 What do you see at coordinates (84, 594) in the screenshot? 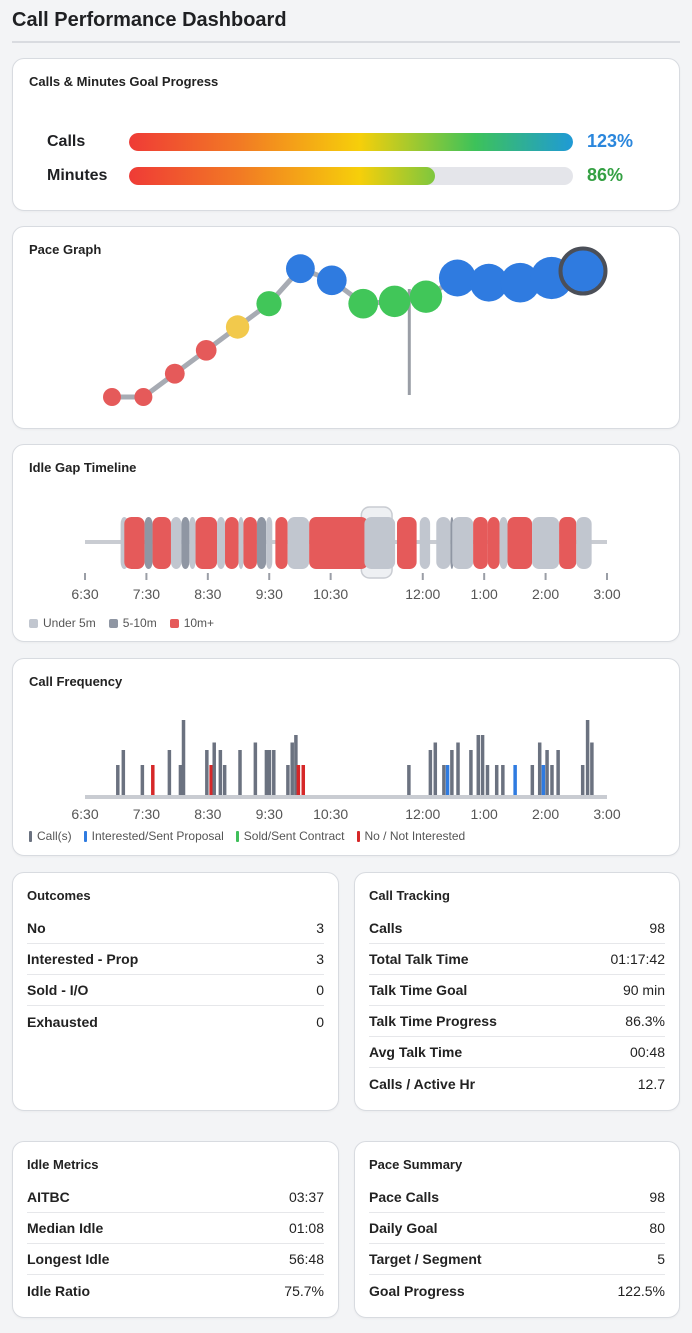
I see `timeline-tick-label: 6:30` at bounding box center [84, 594].